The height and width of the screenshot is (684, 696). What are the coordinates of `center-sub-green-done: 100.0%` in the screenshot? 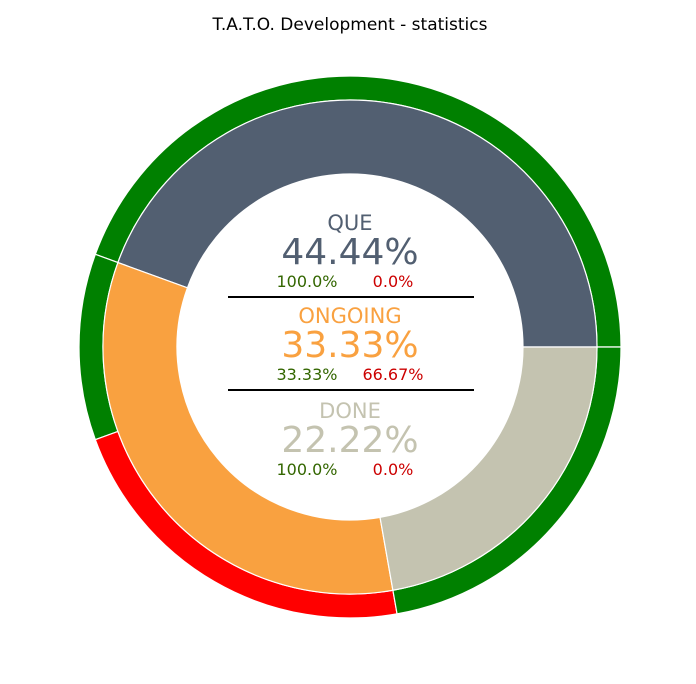 It's located at (306, 469).